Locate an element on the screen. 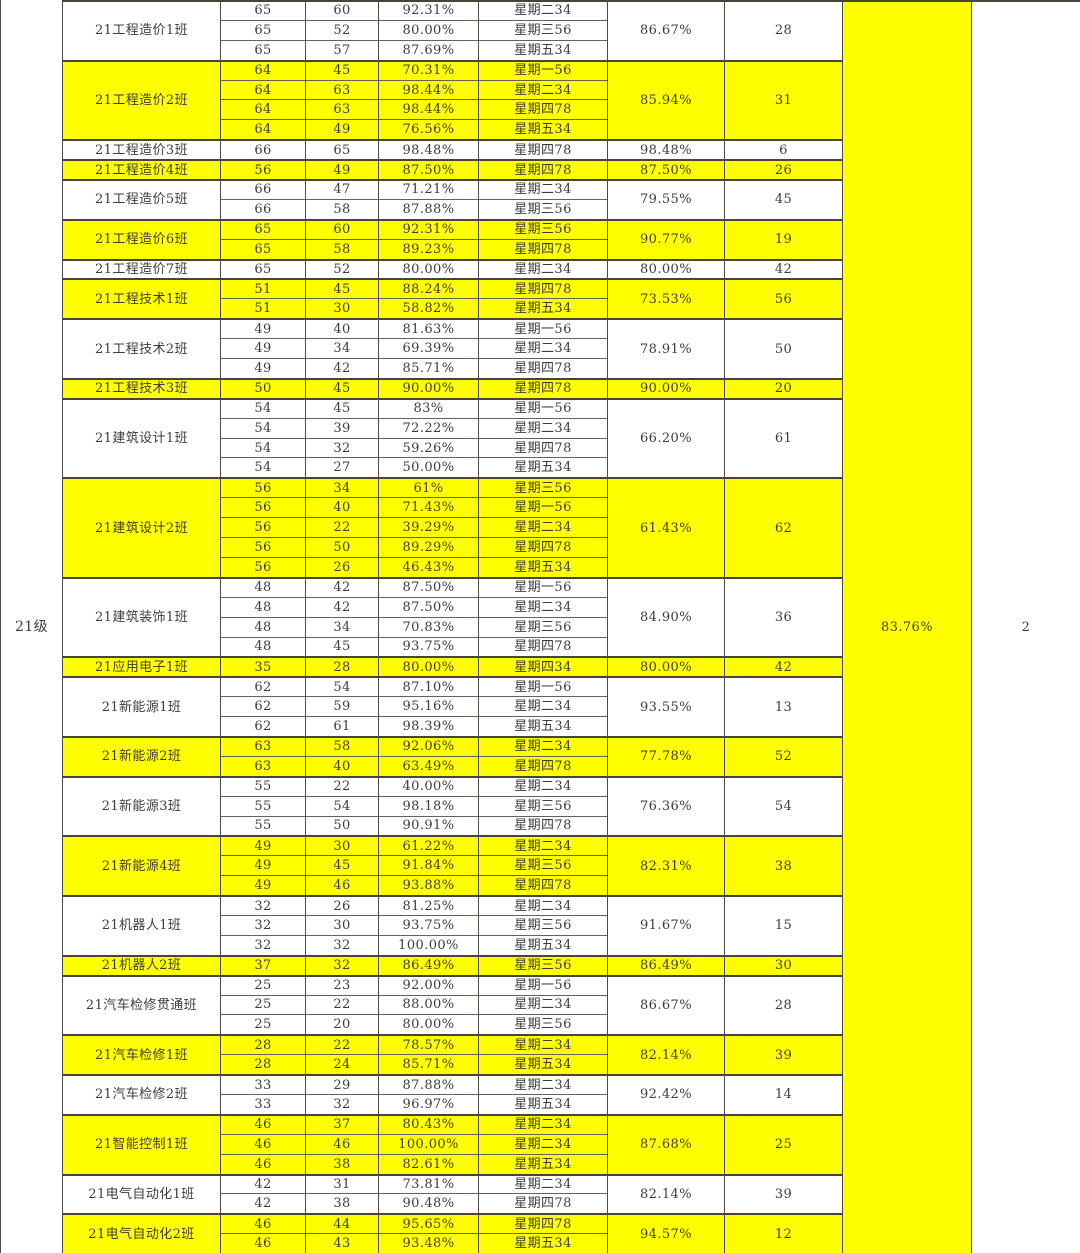  attended-cell: 58 is located at coordinates (341, 745).